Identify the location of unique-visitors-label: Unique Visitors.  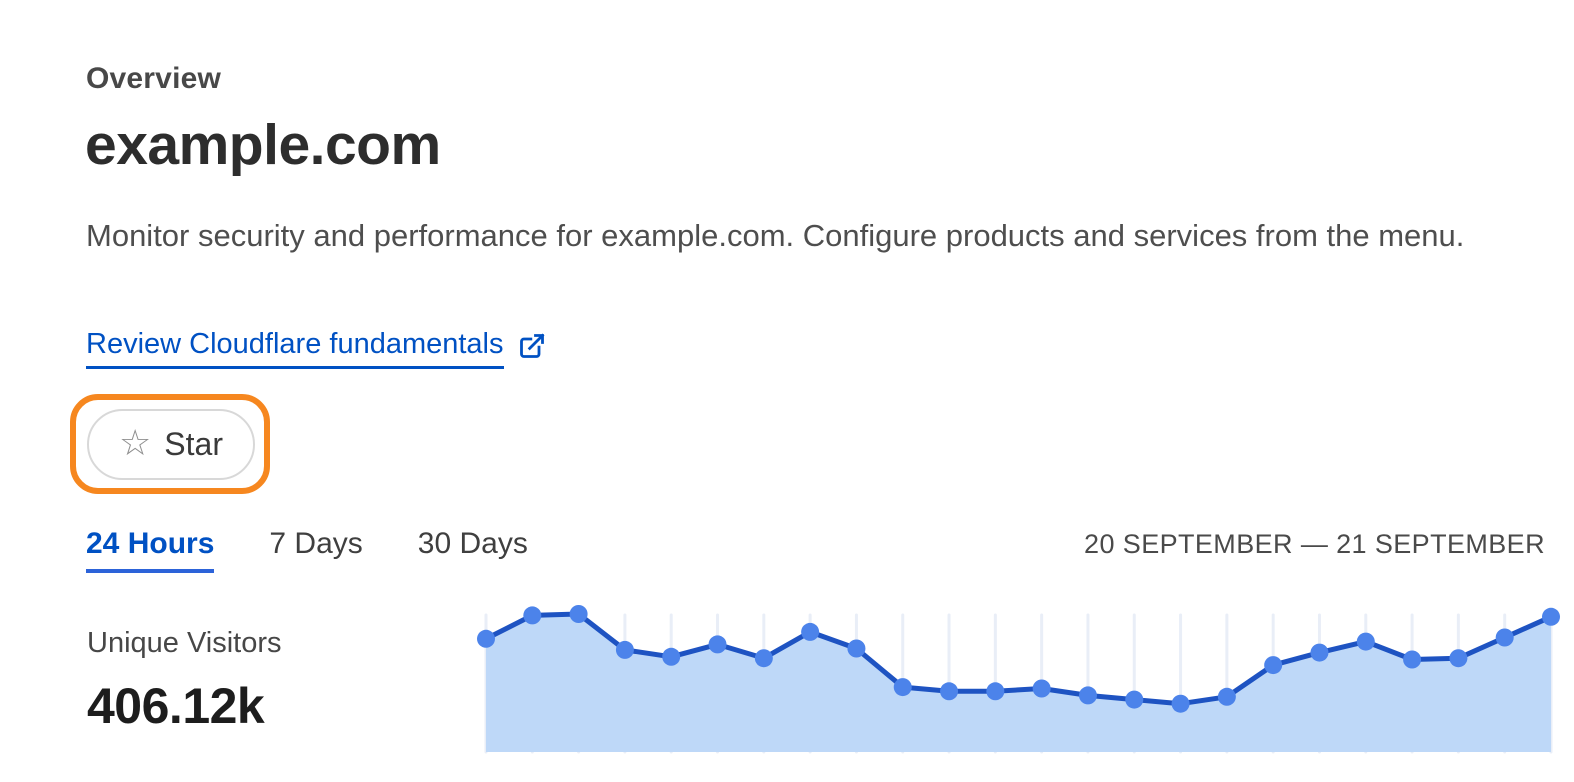
(184, 643).